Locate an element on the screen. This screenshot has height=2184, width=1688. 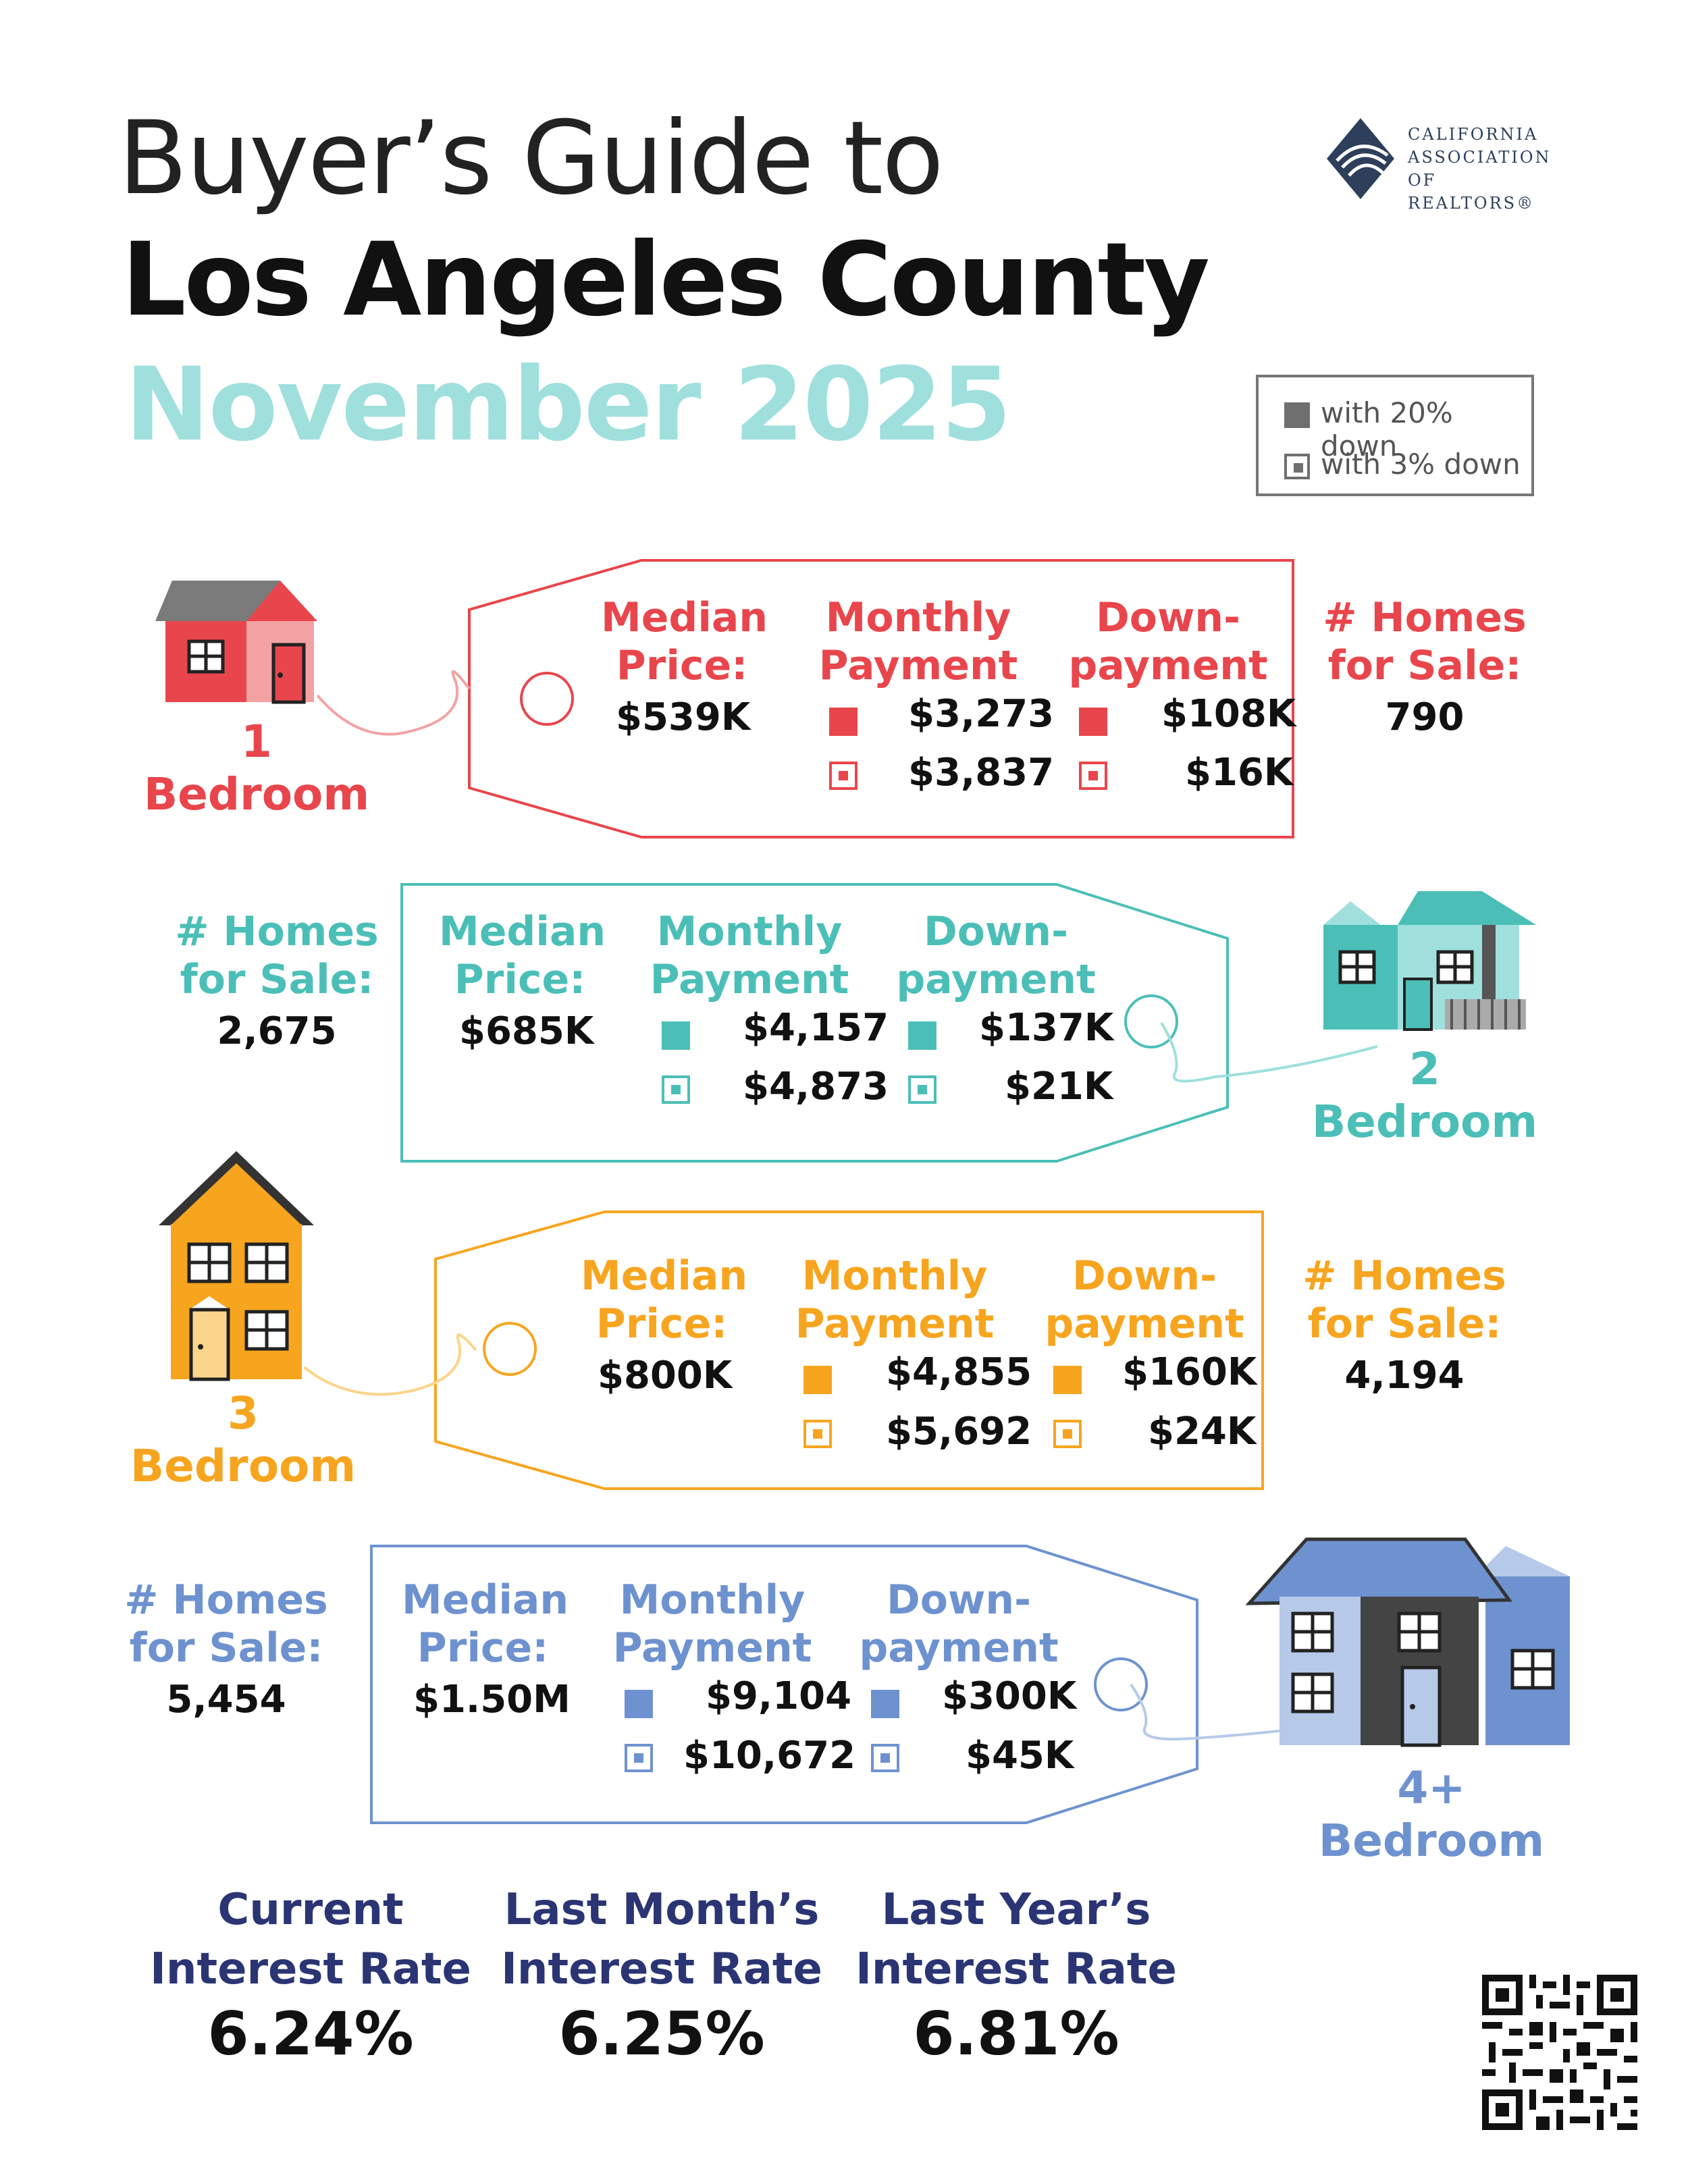
tier-2-homes-value: 2,675 is located at coordinates (277, 1031).